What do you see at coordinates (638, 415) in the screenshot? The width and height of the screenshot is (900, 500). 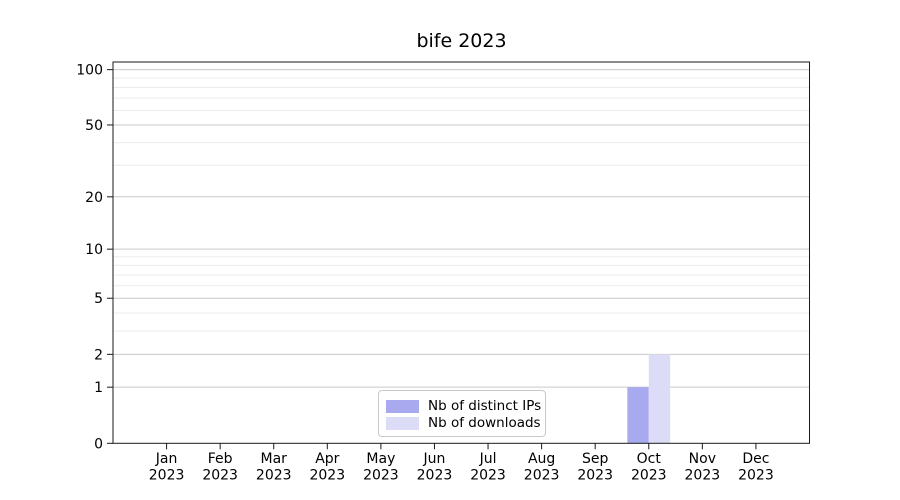 I see `bar-oct-series0` at bounding box center [638, 415].